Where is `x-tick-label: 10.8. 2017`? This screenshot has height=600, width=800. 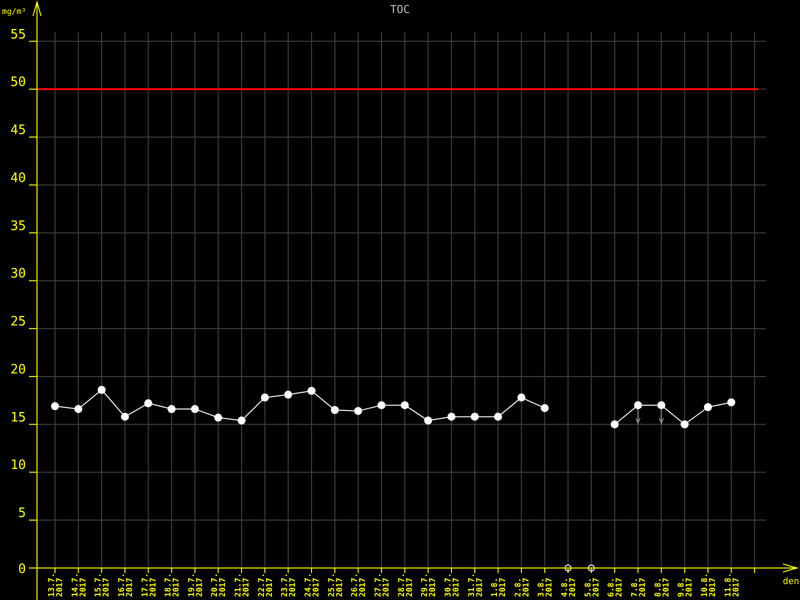 x-tick-label: 10.8. 2017 is located at coordinates (708, 584).